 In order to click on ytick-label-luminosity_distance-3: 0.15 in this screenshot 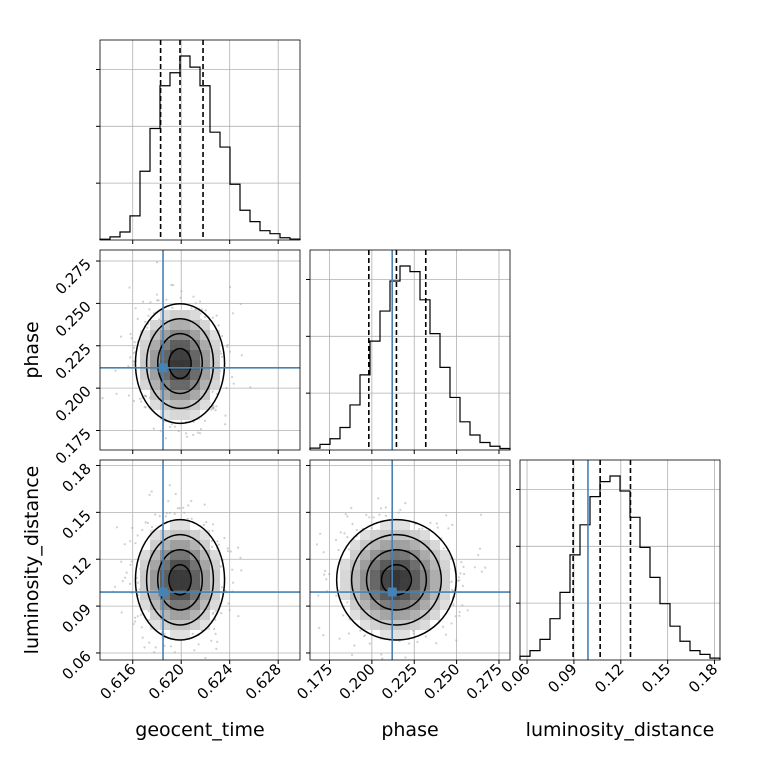, I will do `click(76, 524)`.